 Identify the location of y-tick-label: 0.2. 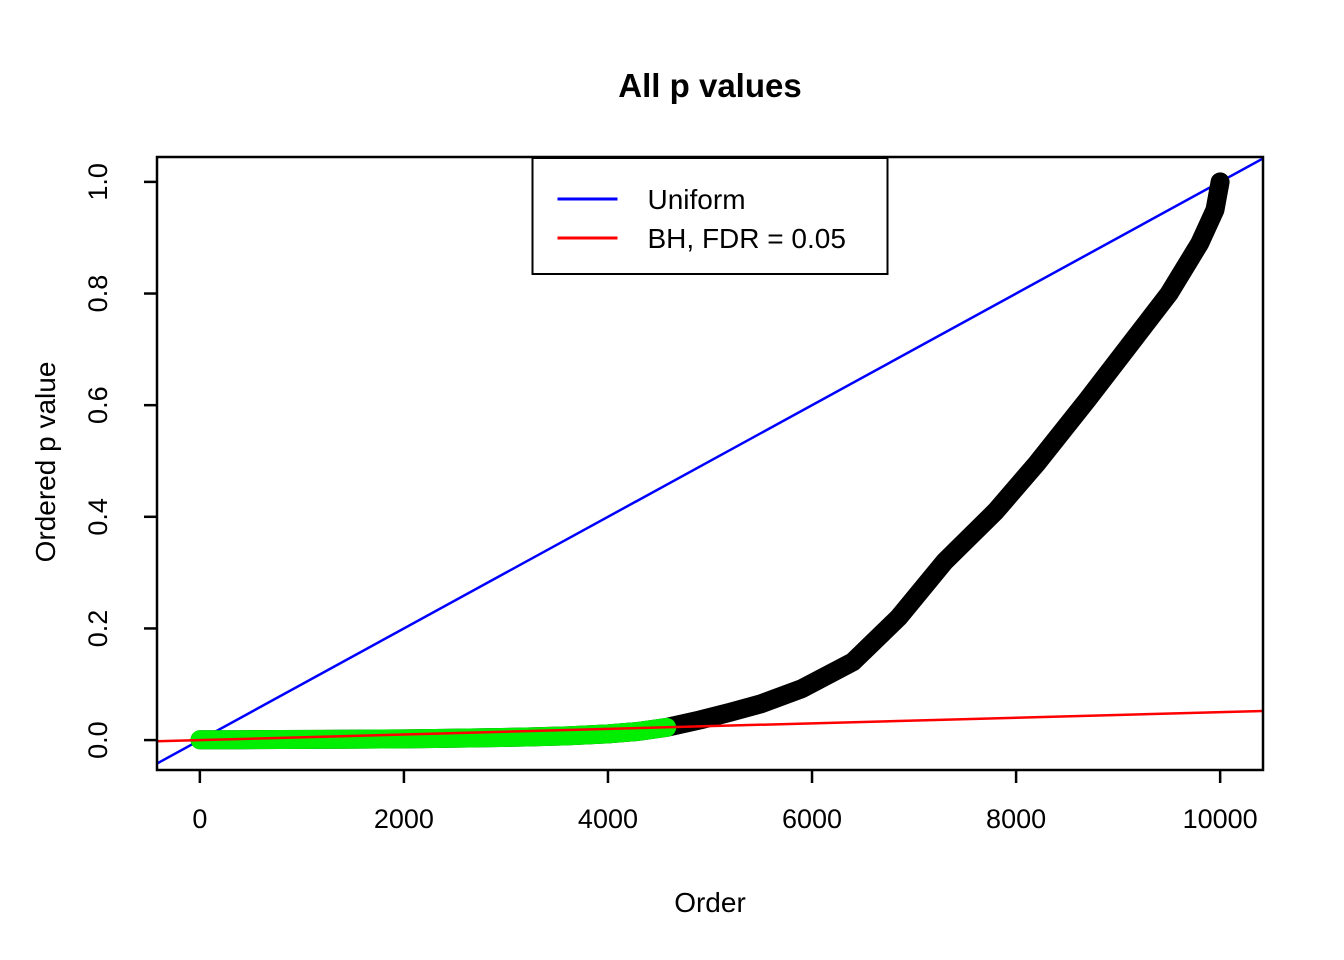
(98, 629).